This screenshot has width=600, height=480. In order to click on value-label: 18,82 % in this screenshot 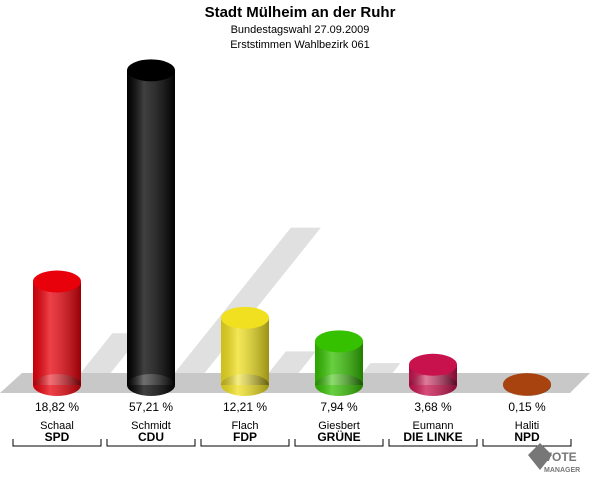, I will do `click(57, 407)`.